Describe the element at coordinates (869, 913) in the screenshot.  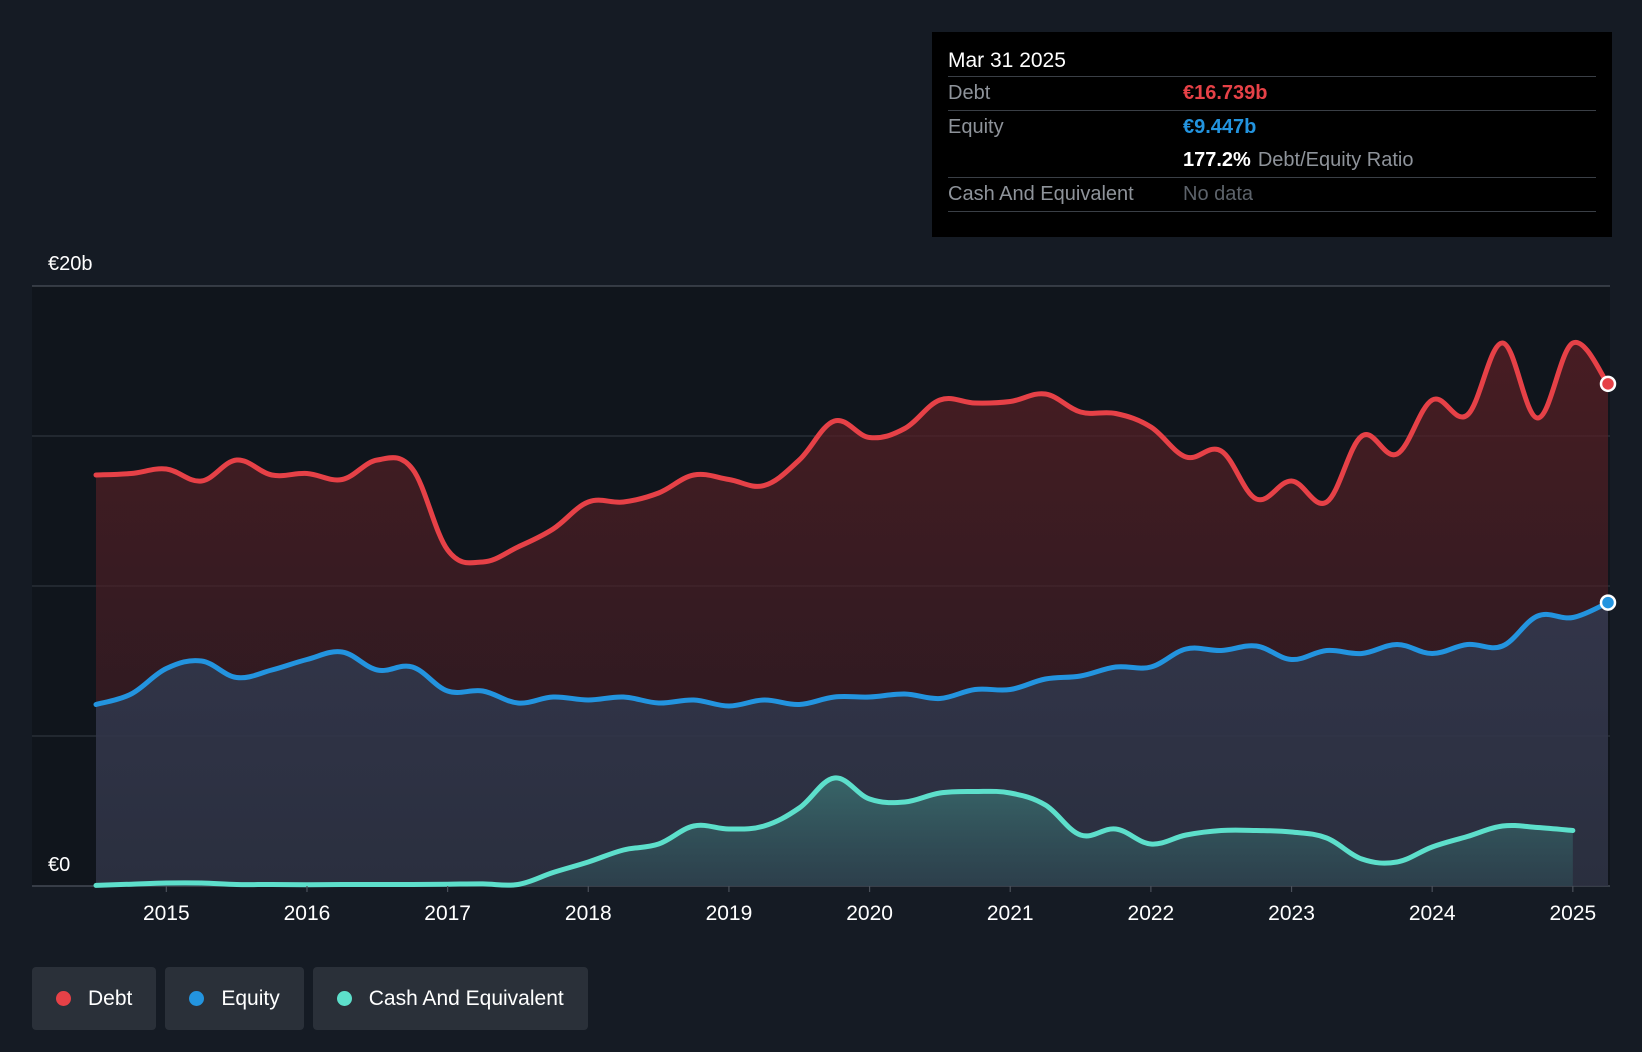
I see `x-tick-label: 2020` at that location.